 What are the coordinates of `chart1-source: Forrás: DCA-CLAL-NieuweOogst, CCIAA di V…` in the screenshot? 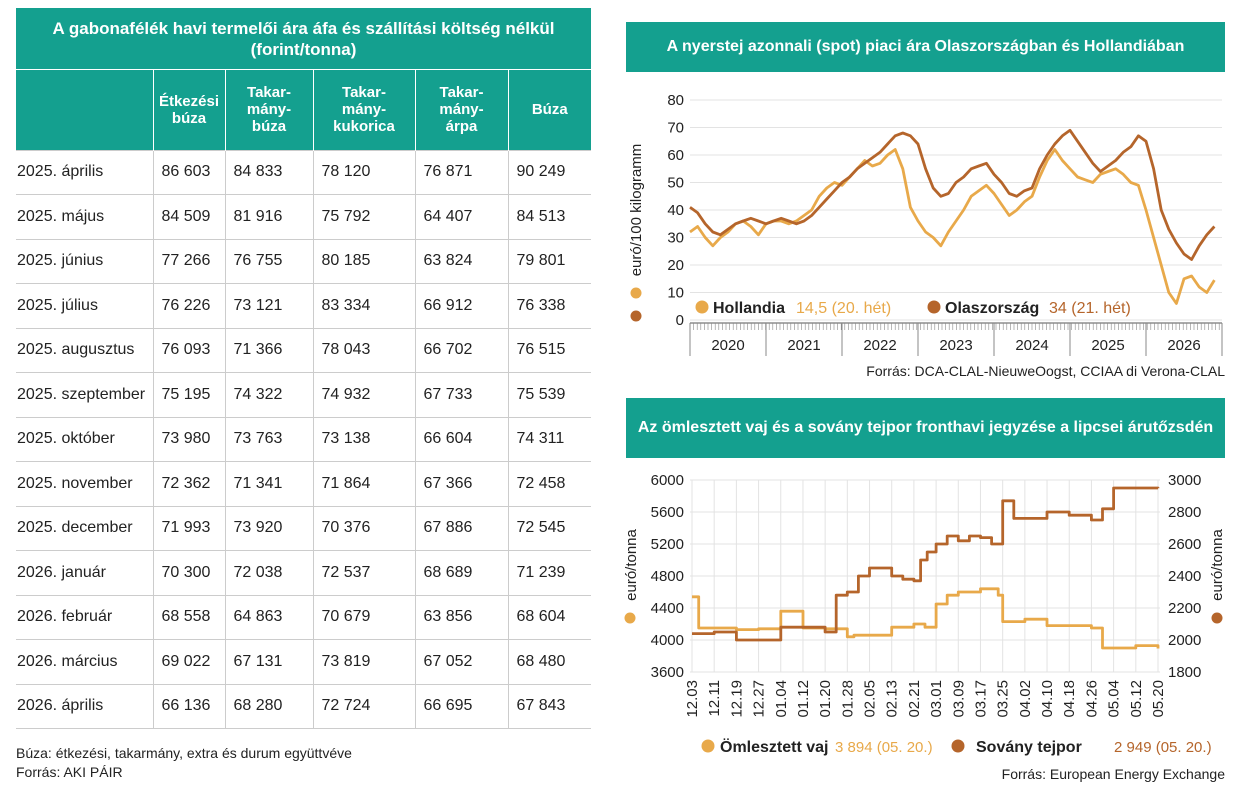 It's located at (1045, 371).